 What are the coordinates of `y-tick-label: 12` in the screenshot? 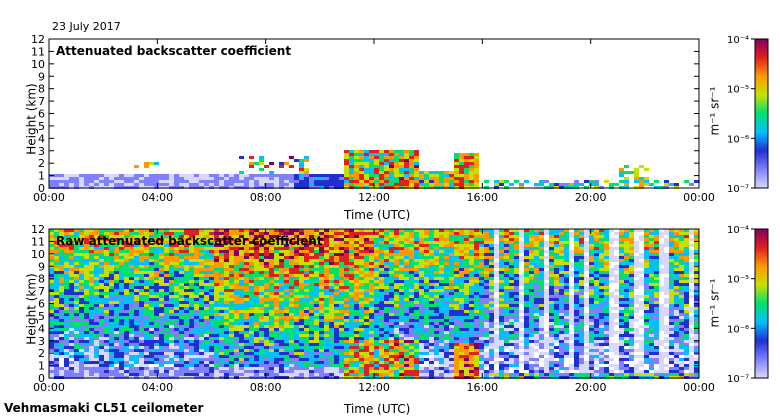 It's located at (38, 39).